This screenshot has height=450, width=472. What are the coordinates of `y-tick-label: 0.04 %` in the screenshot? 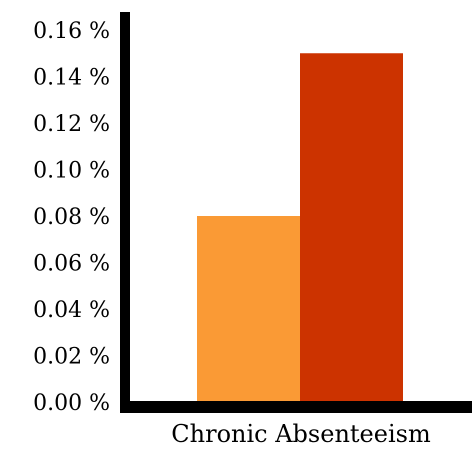 It's located at (71, 310).